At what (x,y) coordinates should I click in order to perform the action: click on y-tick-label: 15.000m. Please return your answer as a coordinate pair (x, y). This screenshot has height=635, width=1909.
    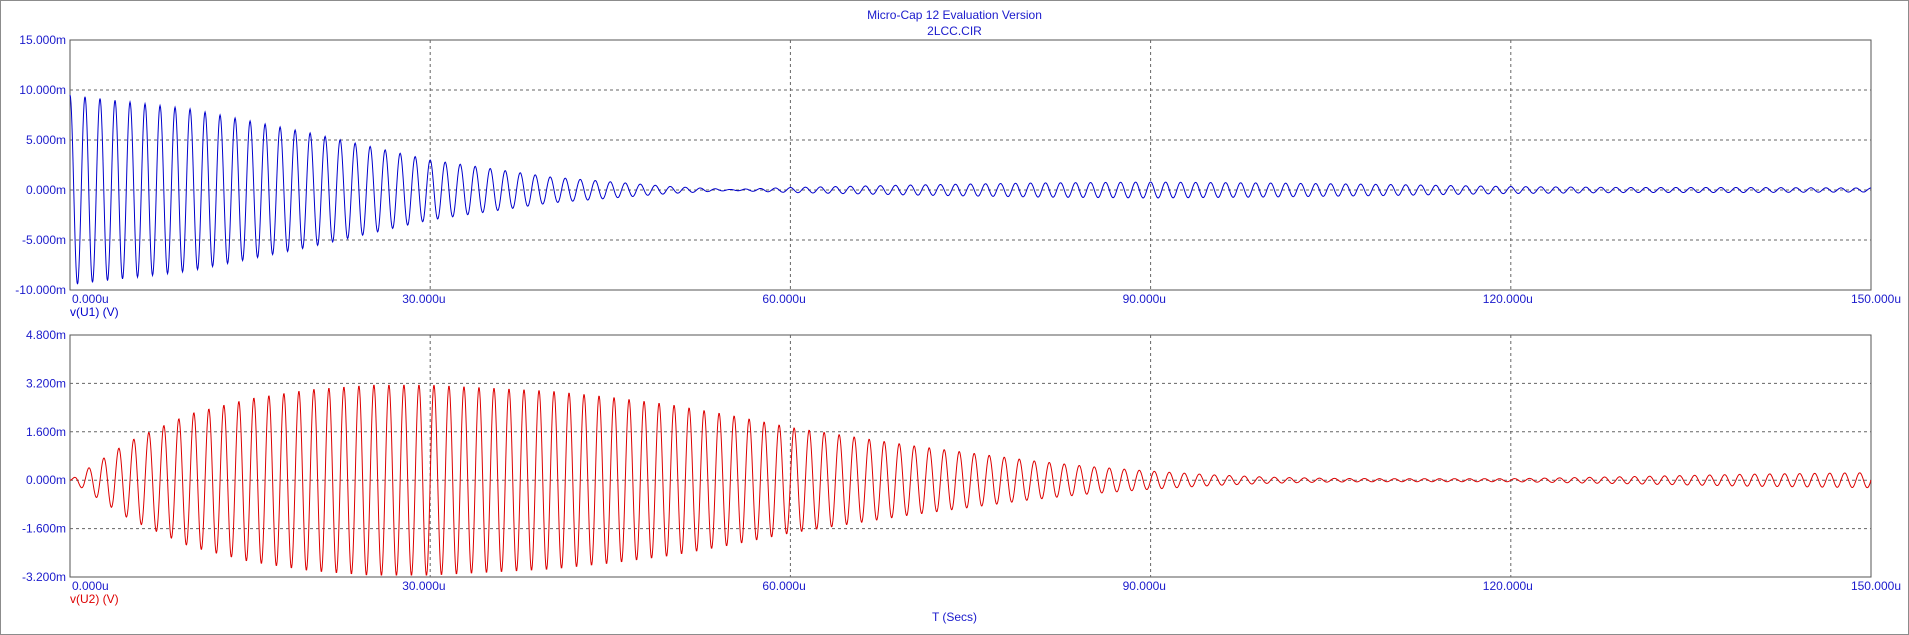
    Looking at the image, I should click on (42, 40).